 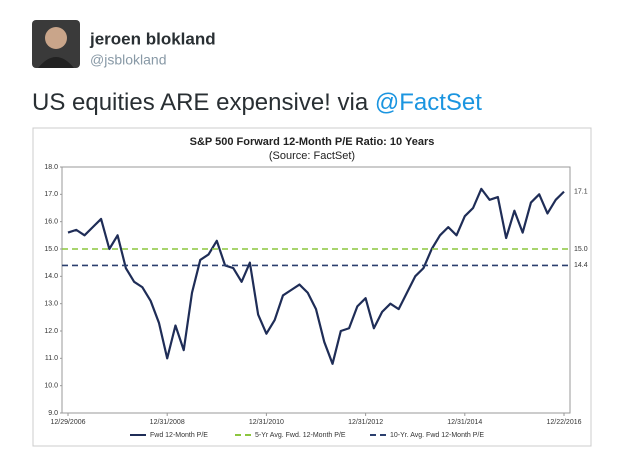 What do you see at coordinates (51, 194) in the screenshot?
I see `y-tick-label: 17.0` at bounding box center [51, 194].